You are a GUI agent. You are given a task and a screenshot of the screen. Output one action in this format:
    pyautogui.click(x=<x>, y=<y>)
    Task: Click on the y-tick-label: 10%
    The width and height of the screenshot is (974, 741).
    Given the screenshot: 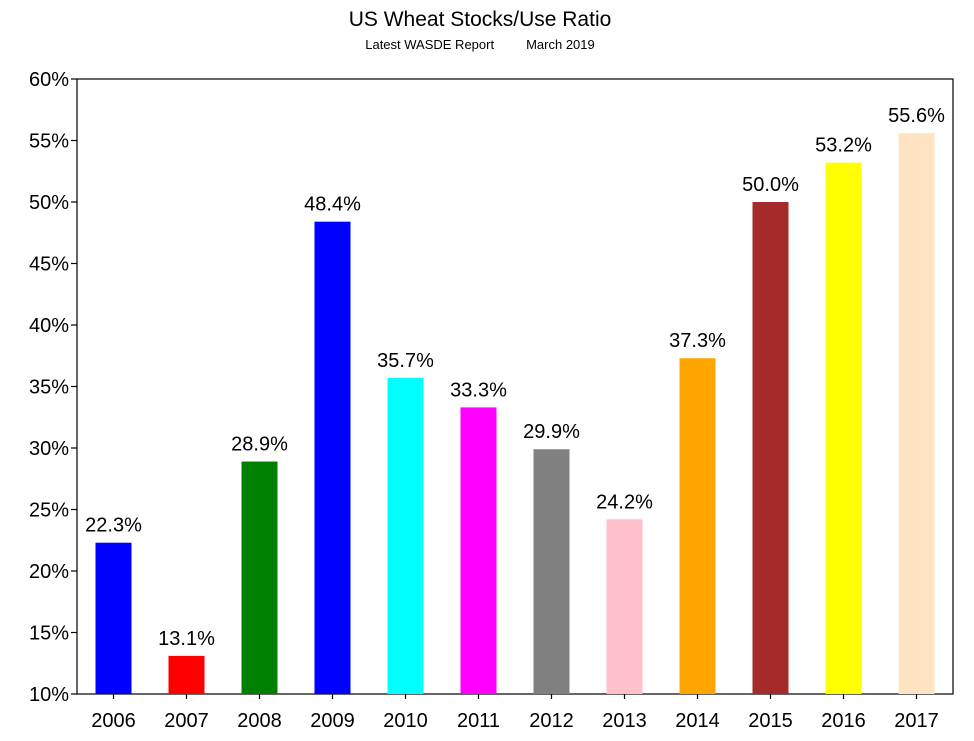 What is the action you would take?
    pyautogui.click(x=49, y=695)
    